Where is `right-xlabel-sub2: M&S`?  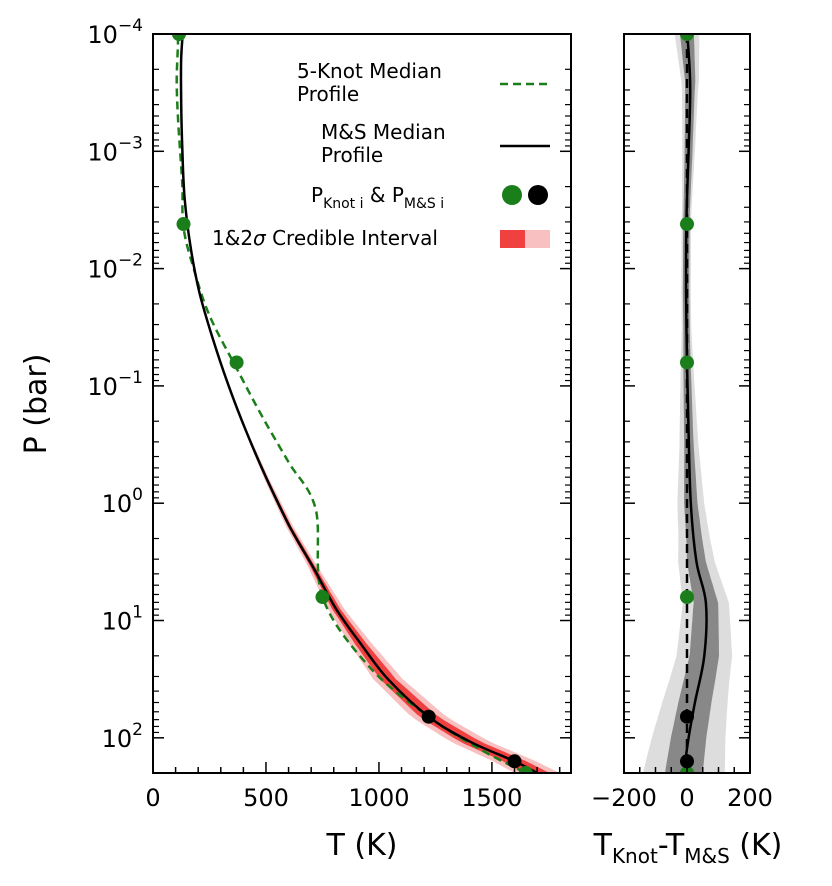 right-xlabel-sub2: M&S is located at coordinates (707, 856).